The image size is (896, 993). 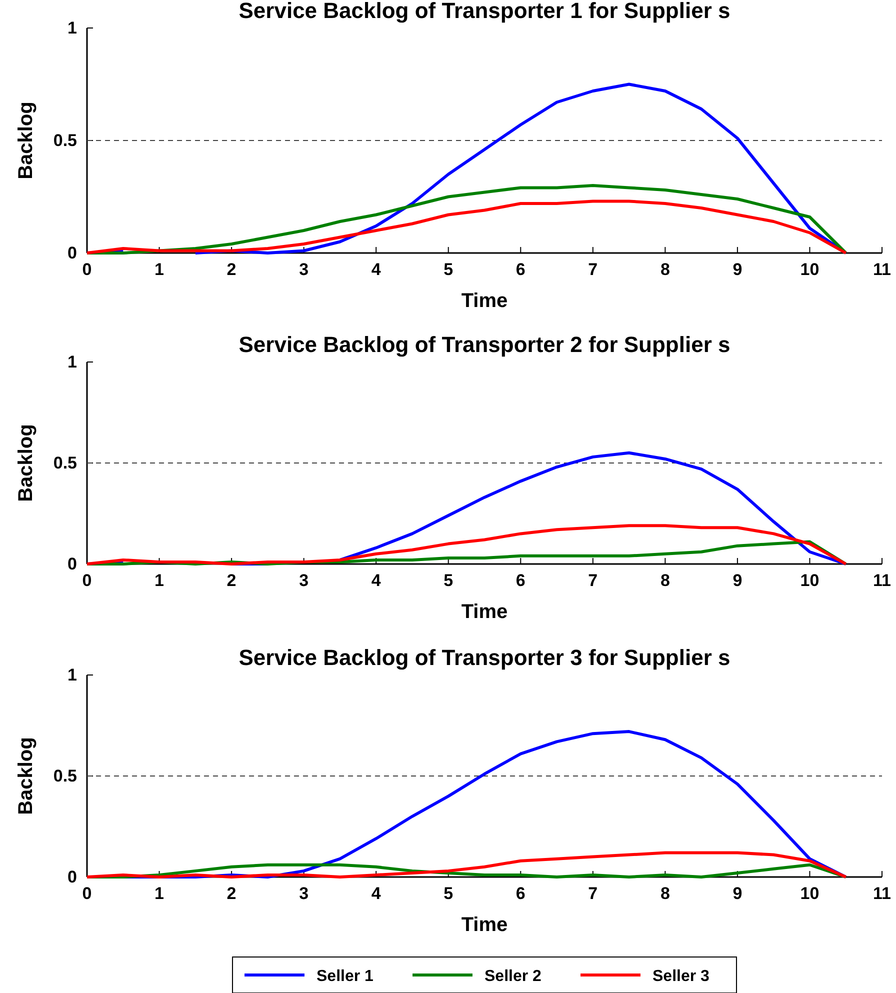 What do you see at coordinates (484, 344) in the screenshot?
I see `chart-title: Service Backlog of Transporter 2 for Supplier s` at bounding box center [484, 344].